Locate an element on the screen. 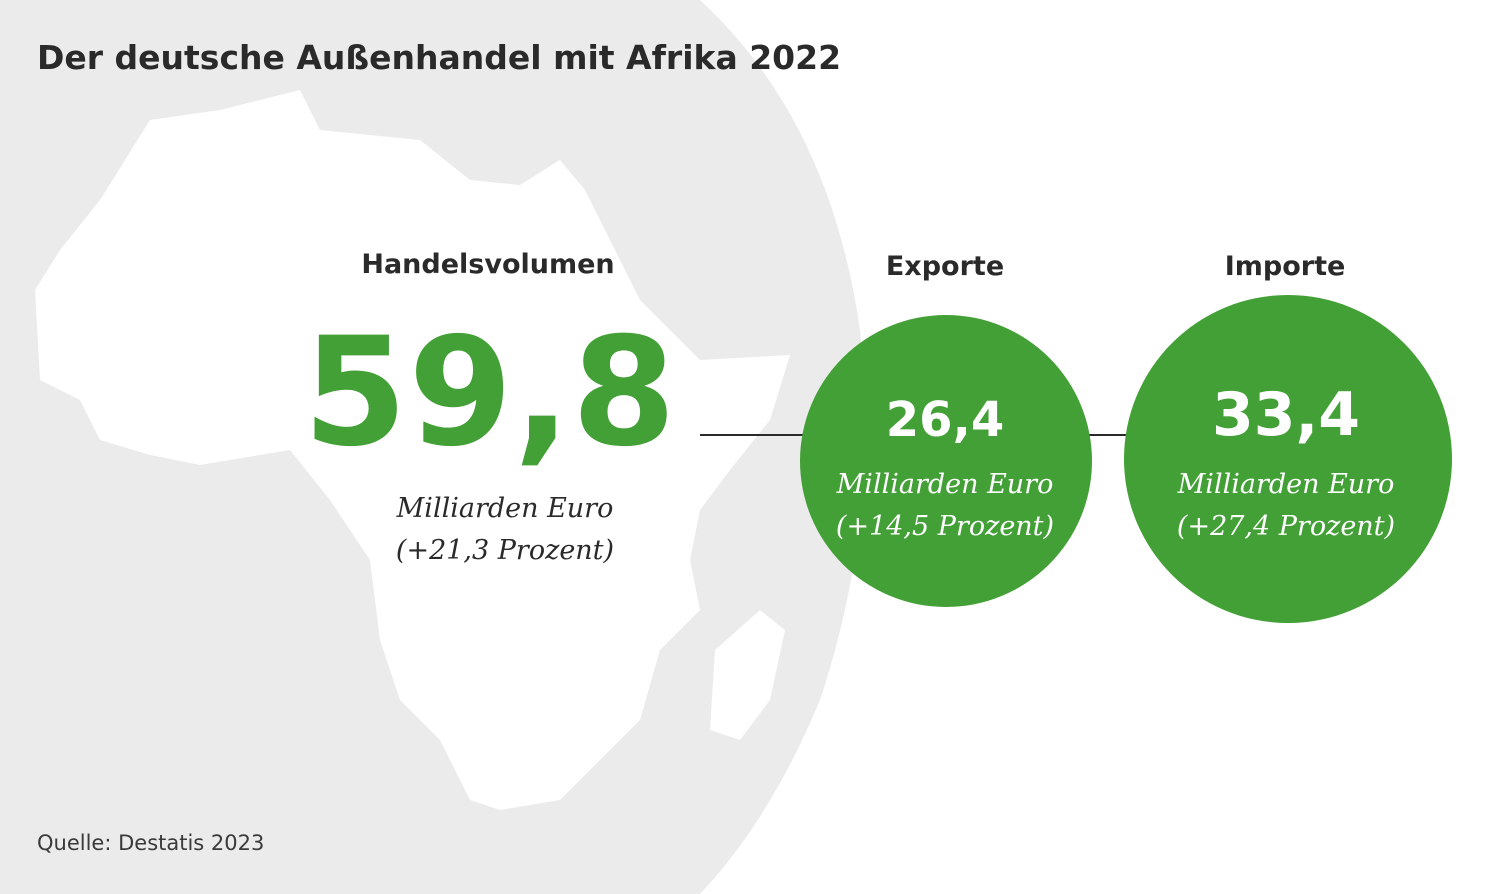 The width and height of the screenshot is (1500, 894). madagascar-shape is located at coordinates (747, 675).